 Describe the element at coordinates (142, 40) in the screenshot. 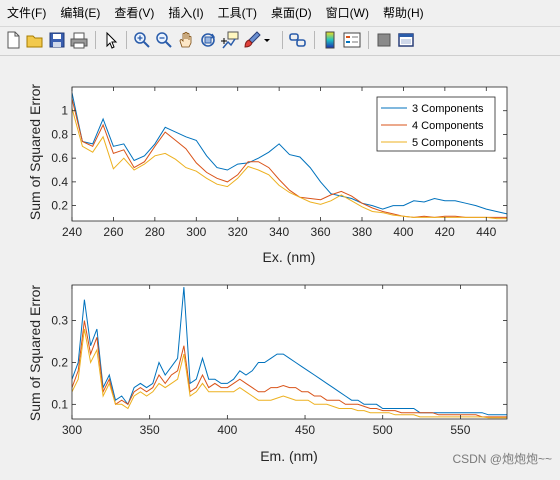

I see `zoom-in-icon` at that location.